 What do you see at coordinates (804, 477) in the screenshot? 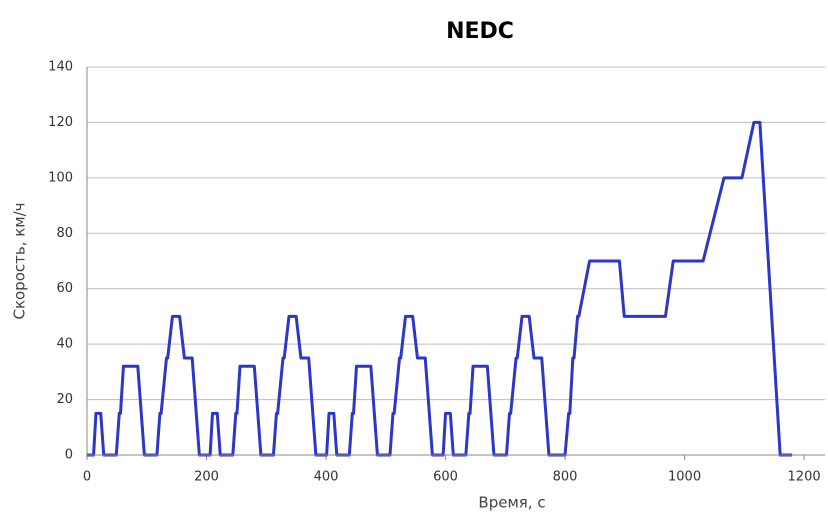
I see `x-tick-label: 1200` at bounding box center [804, 477].